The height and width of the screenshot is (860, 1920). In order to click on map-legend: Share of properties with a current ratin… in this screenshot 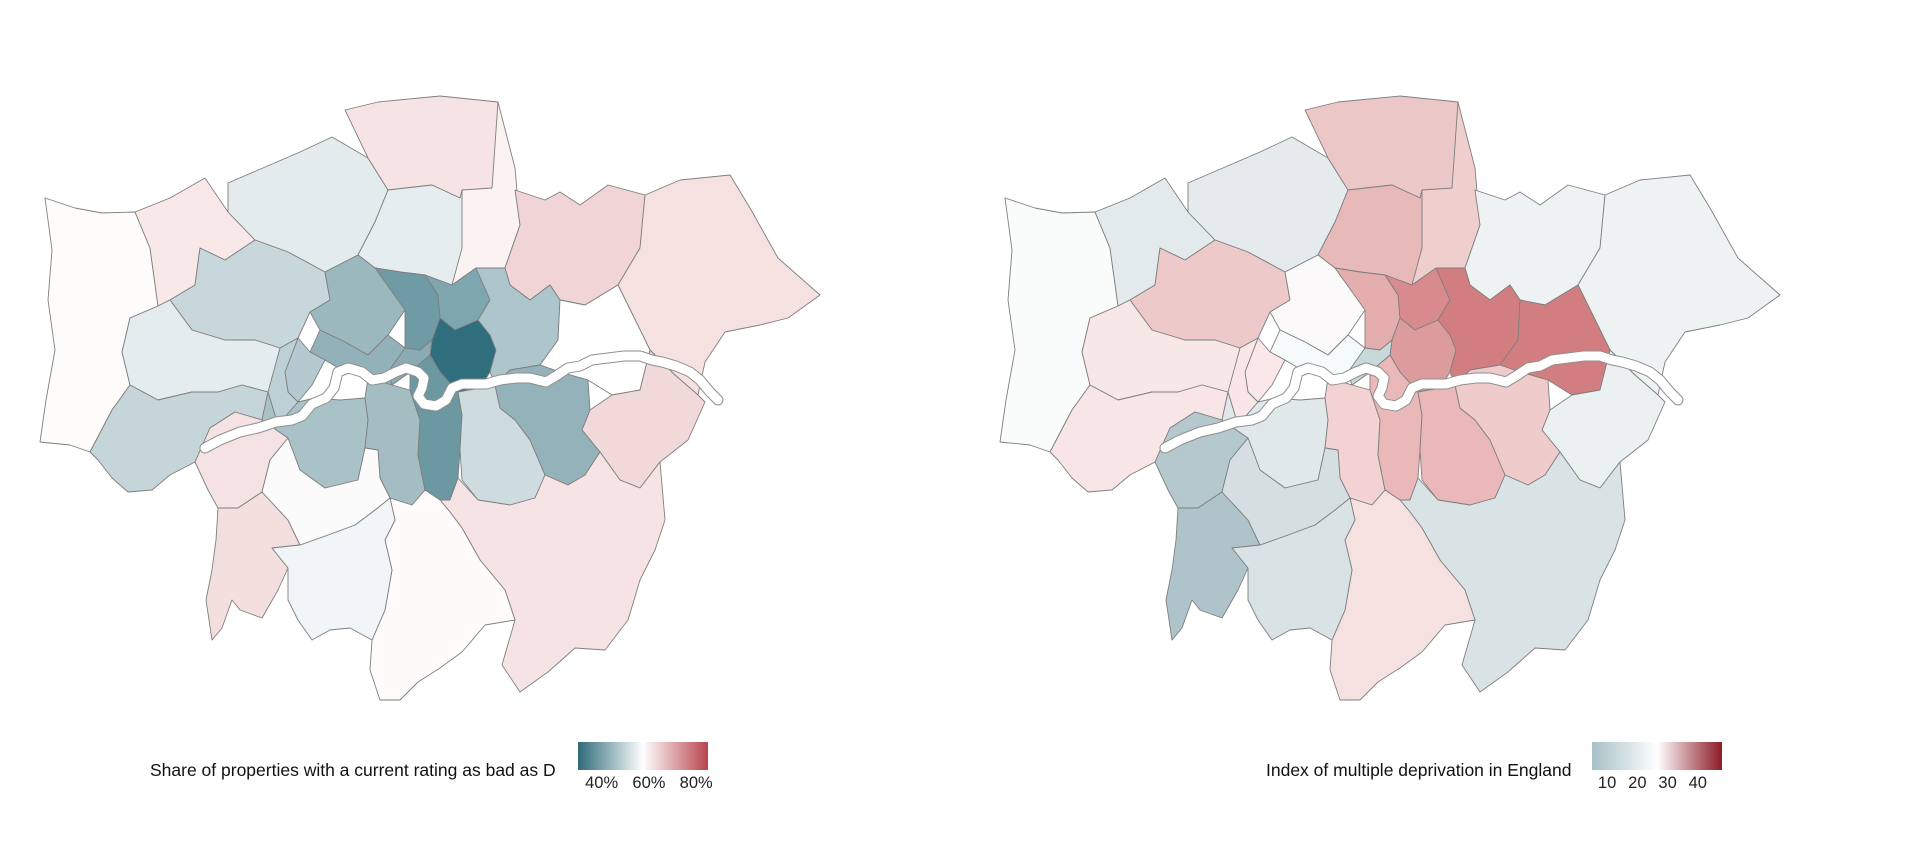, I will do `click(480, 768)`.